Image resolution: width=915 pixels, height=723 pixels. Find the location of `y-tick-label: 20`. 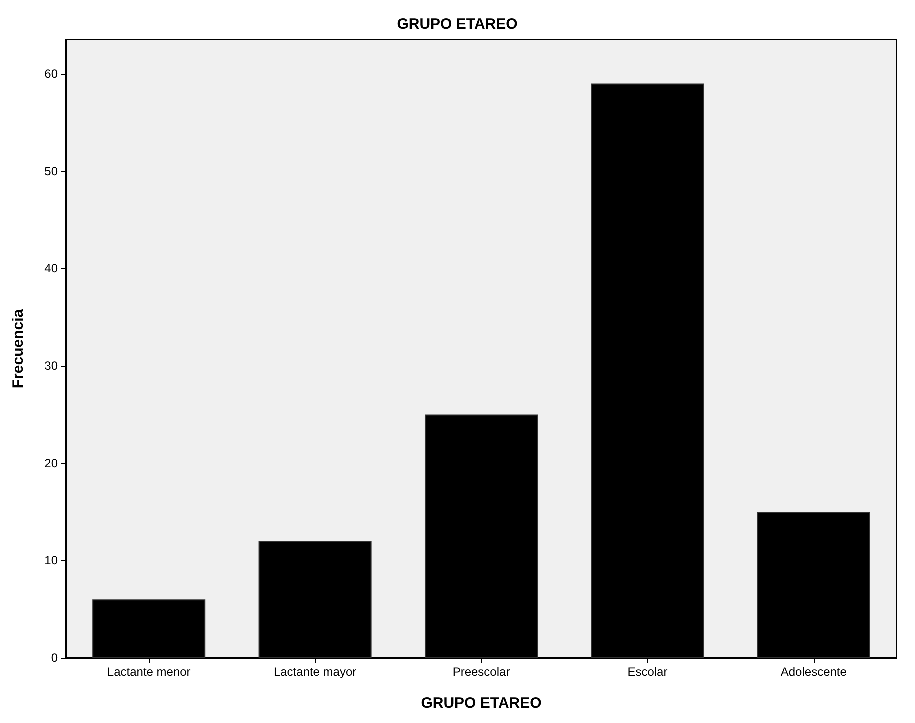

y-tick-label: 20 is located at coordinates (51, 463).